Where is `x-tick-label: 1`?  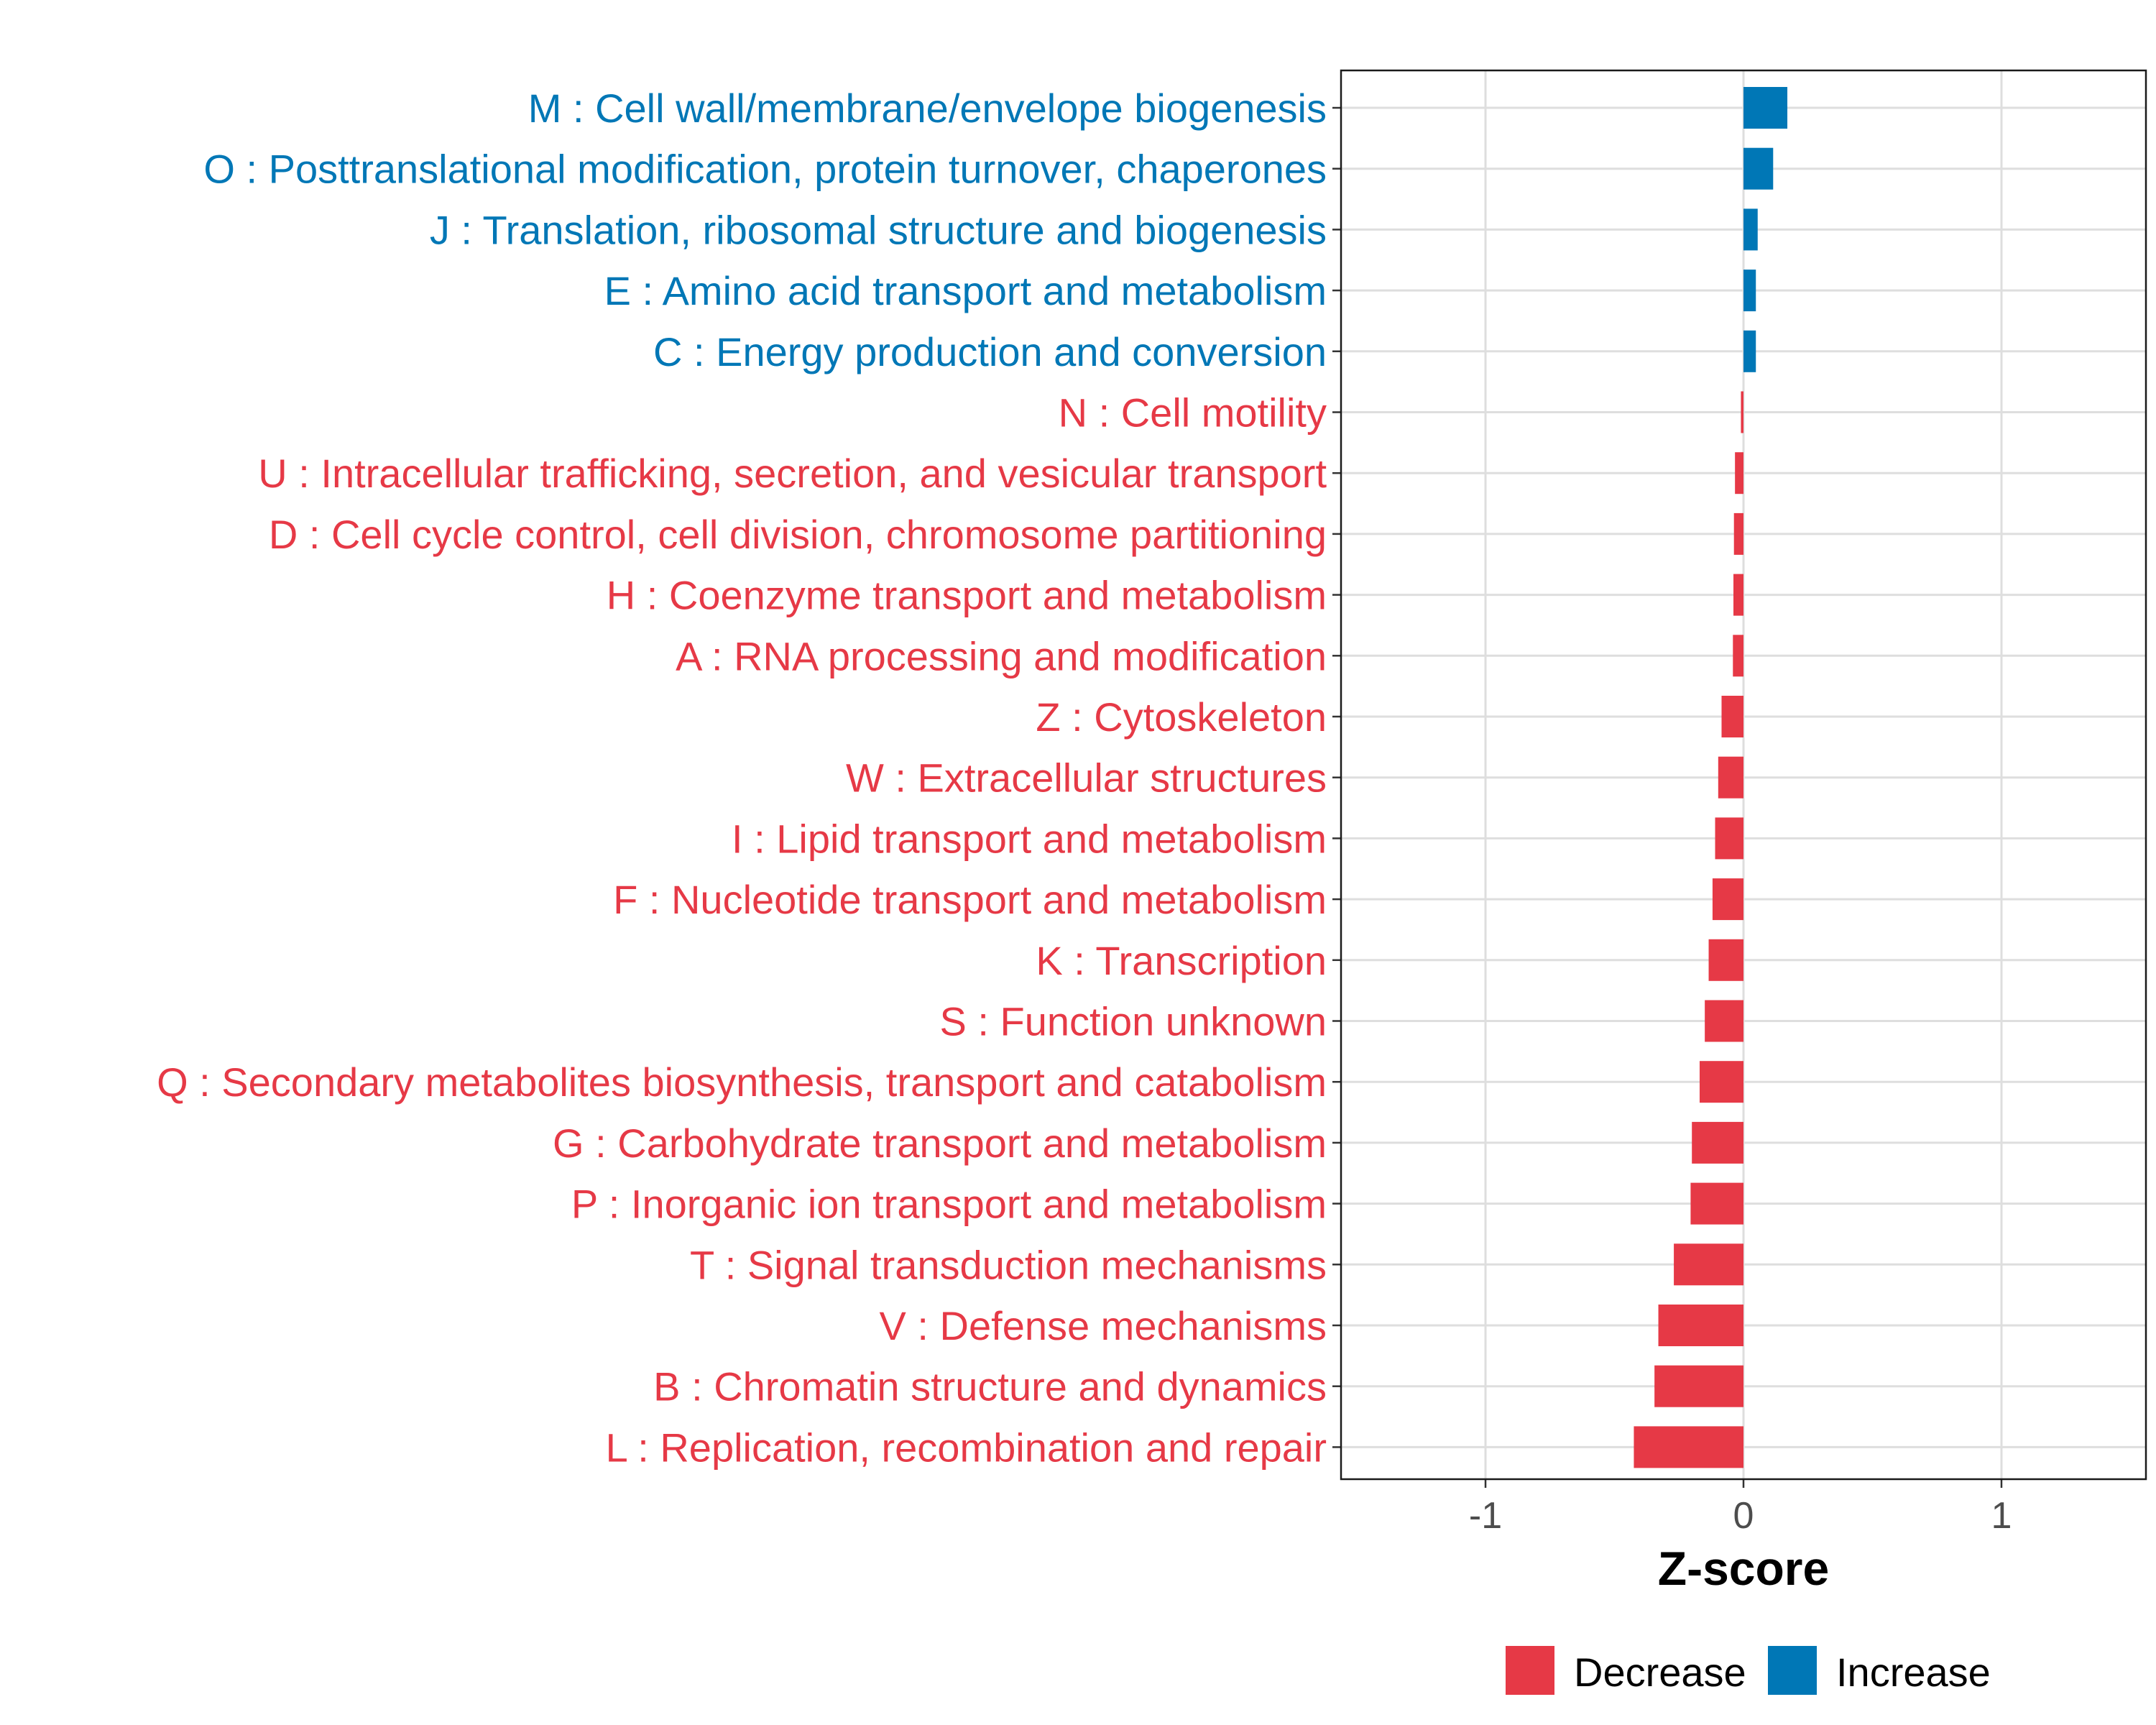
x-tick-label: 1 is located at coordinates (2002, 1516).